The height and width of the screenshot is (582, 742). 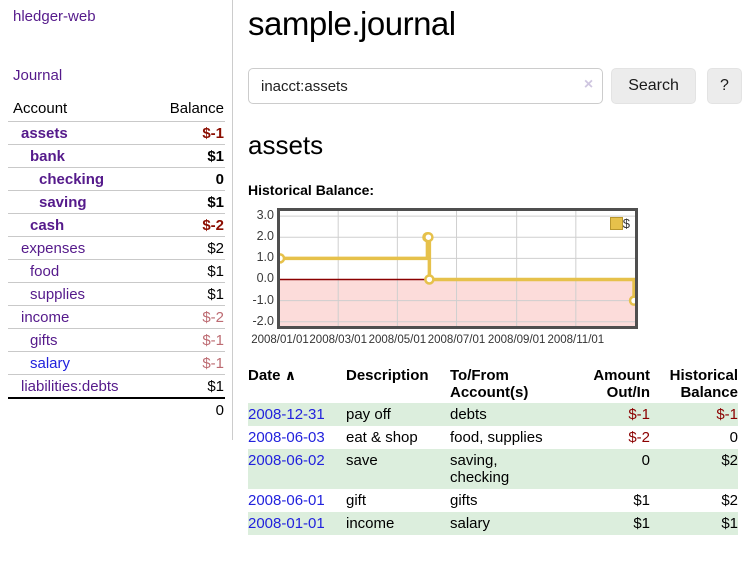 What do you see at coordinates (370, 523) in the screenshot?
I see `transaction-description: income` at bounding box center [370, 523].